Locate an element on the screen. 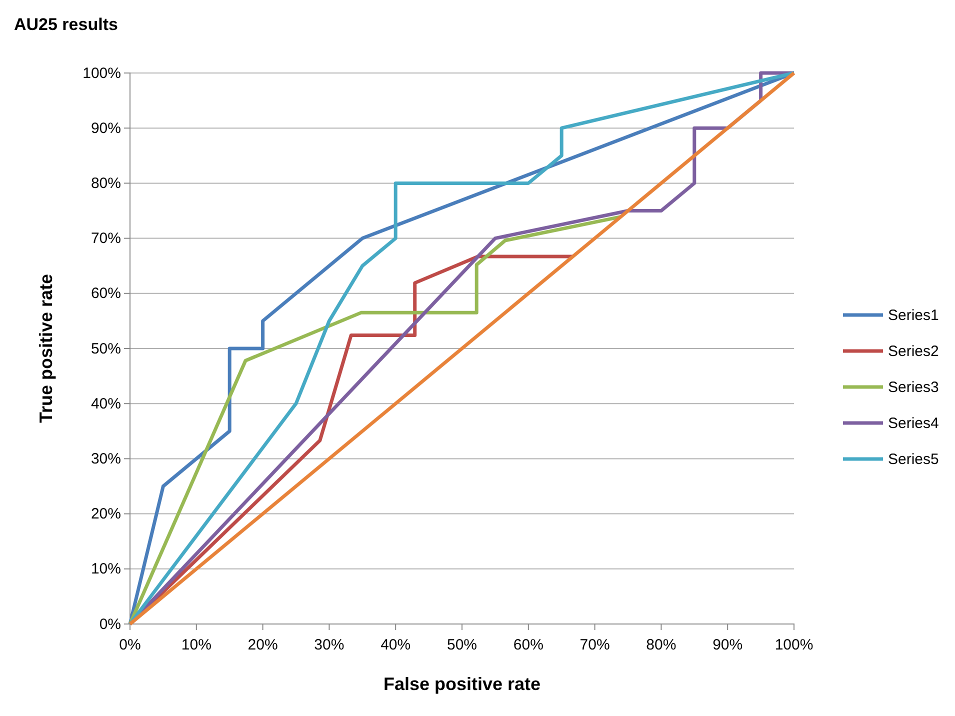 The height and width of the screenshot is (716, 955). y-tick-label: 90% is located at coordinates (105, 128).